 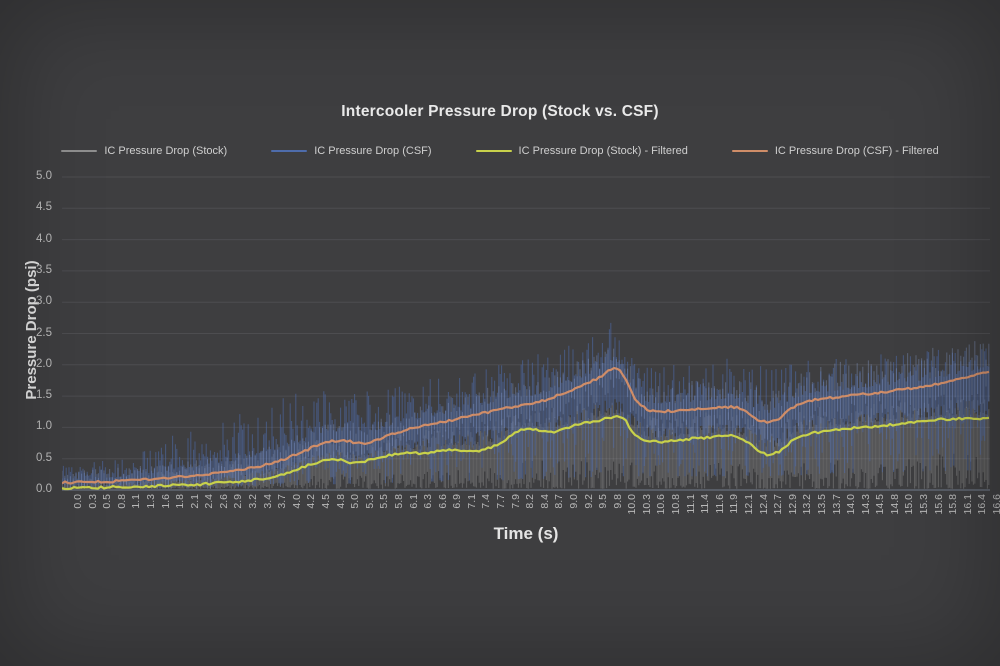 I want to click on x-tick-label: 11.1, so click(x=690, y=504).